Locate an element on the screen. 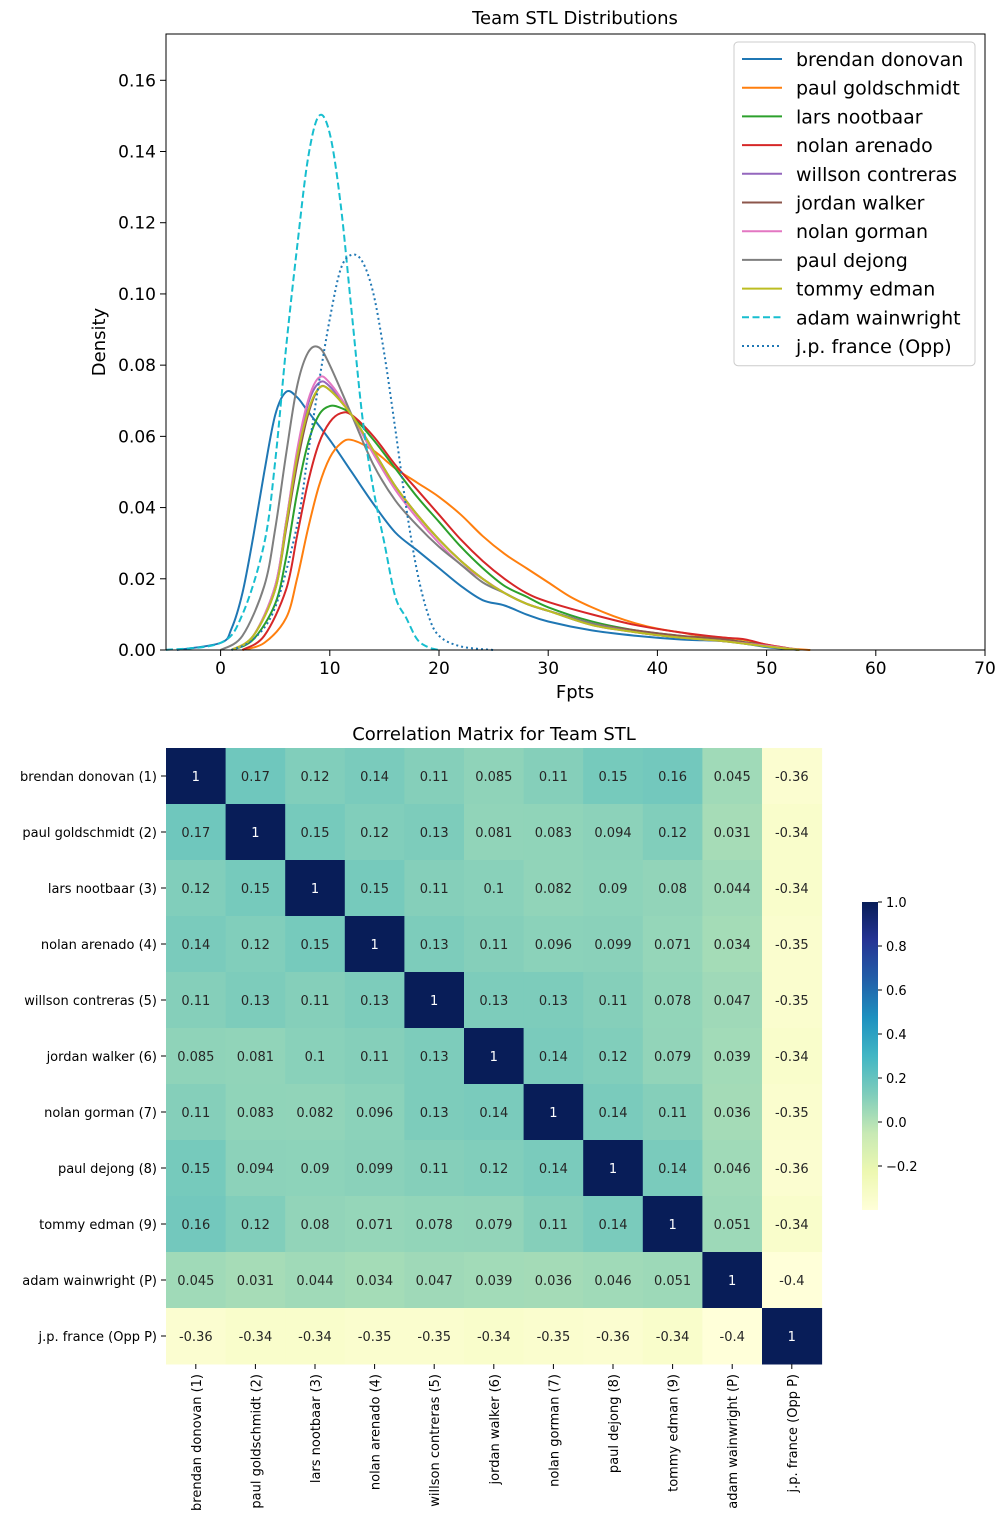 This screenshot has height=1531, width=1006. kde-xtick-label: 10 is located at coordinates (330, 669).